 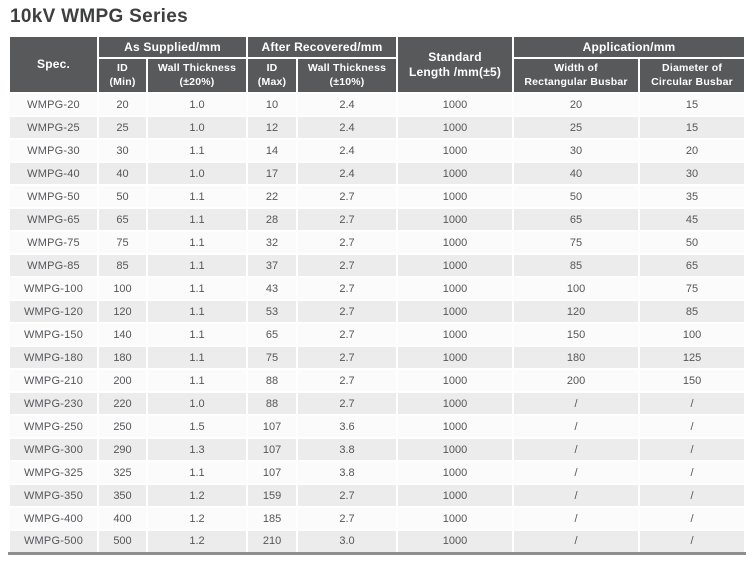 I want to click on spec-cell: WMPG-65, so click(x=53, y=219).